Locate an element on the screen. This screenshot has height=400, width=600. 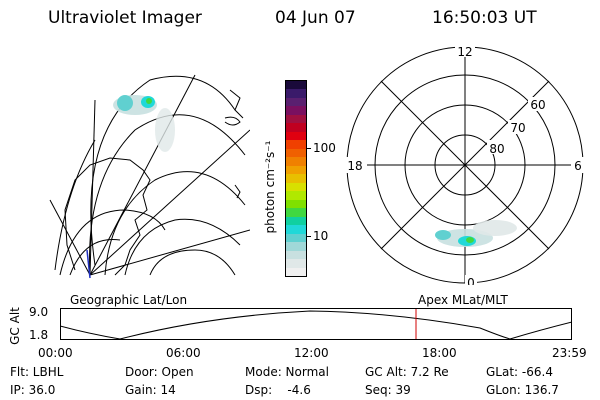
aurora-emission-geo is located at coordinates (144, 123).